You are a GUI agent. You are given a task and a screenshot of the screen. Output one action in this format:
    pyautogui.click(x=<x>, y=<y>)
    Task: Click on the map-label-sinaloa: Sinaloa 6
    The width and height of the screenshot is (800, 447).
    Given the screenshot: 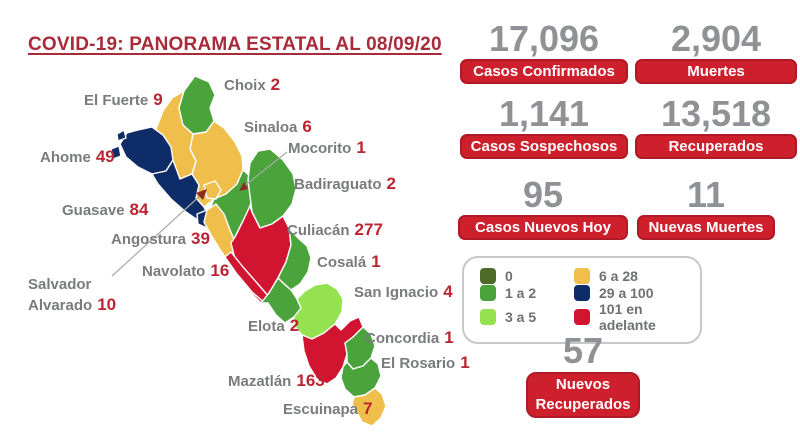 What is the action you would take?
    pyautogui.click(x=278, y=127)
    